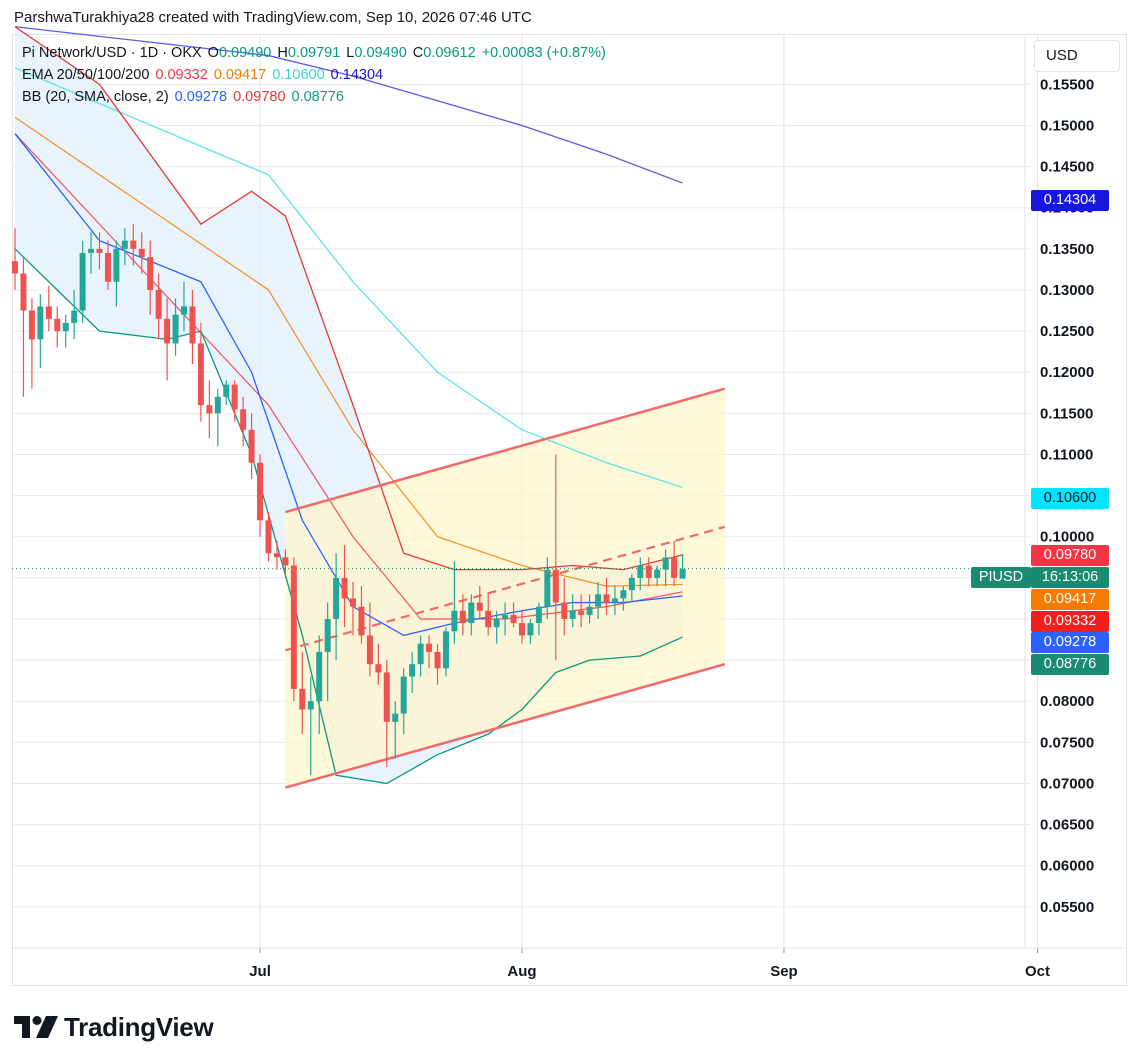  What do you see at coordinates (380, 53) in the screenshot?
I see `legend-low: 0.09490` at bounding box center [380, 53].